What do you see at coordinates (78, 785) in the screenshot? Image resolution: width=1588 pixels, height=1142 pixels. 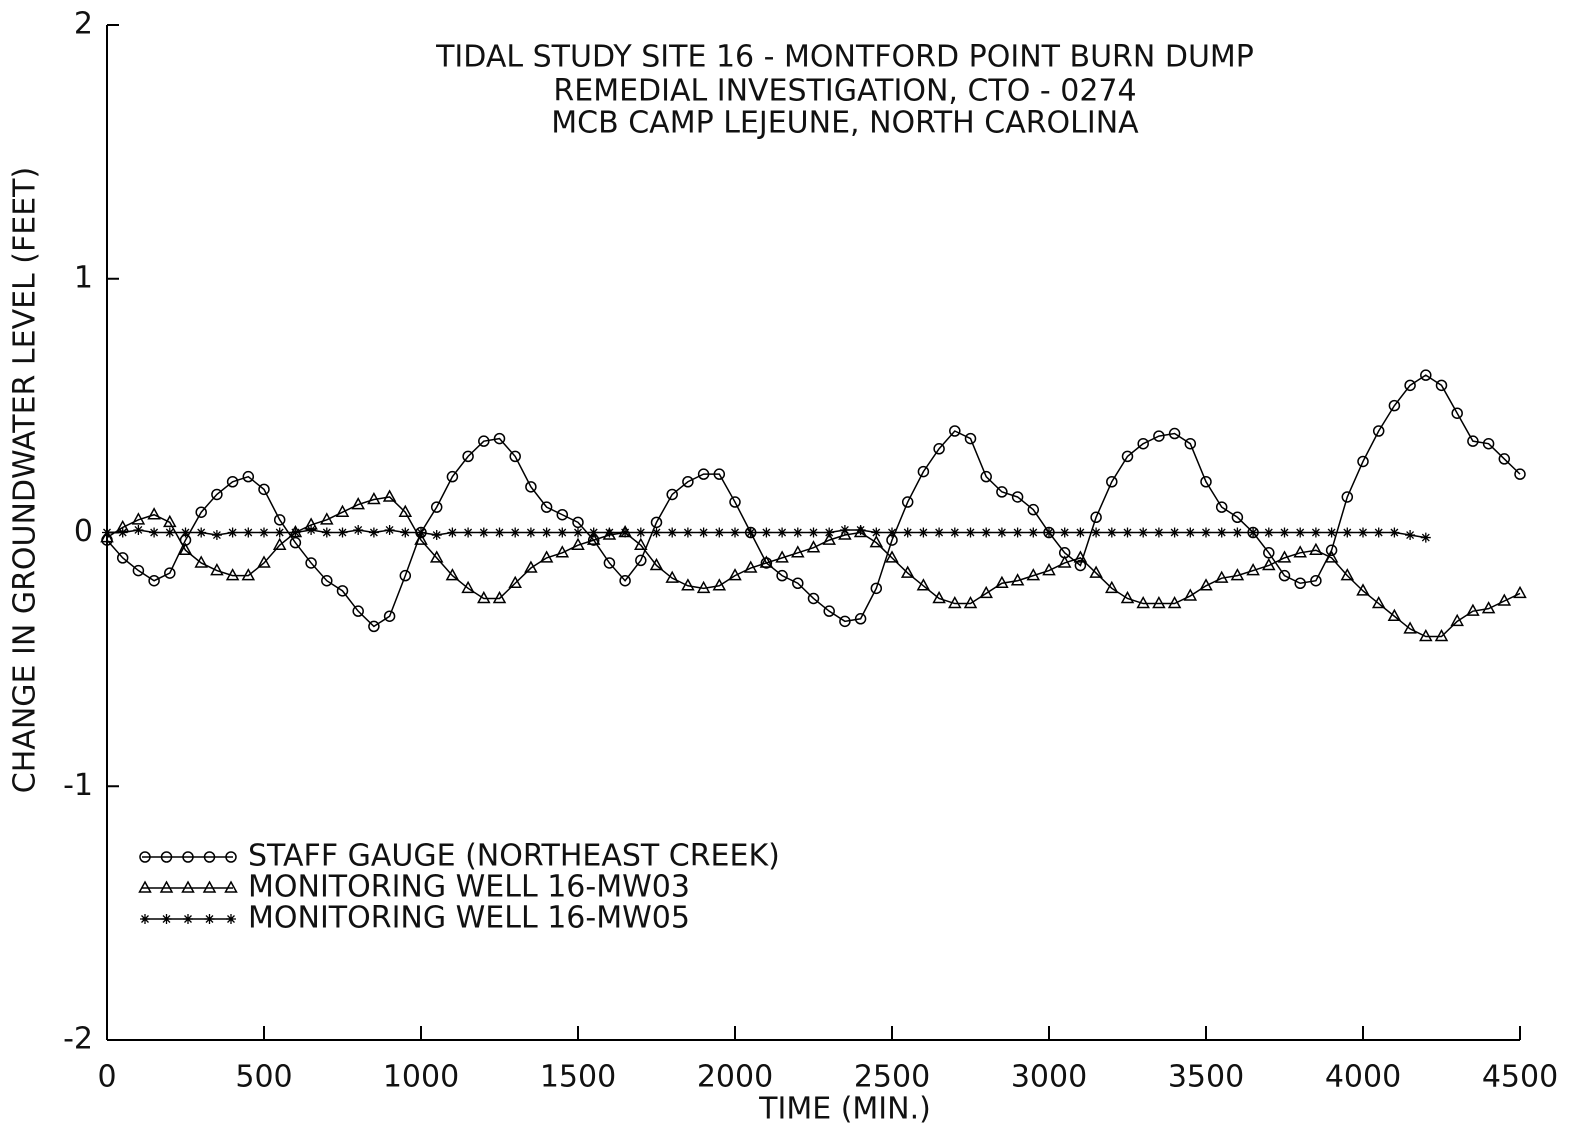 I see `y-tick-label: -1` at bounding box center [78, 785].